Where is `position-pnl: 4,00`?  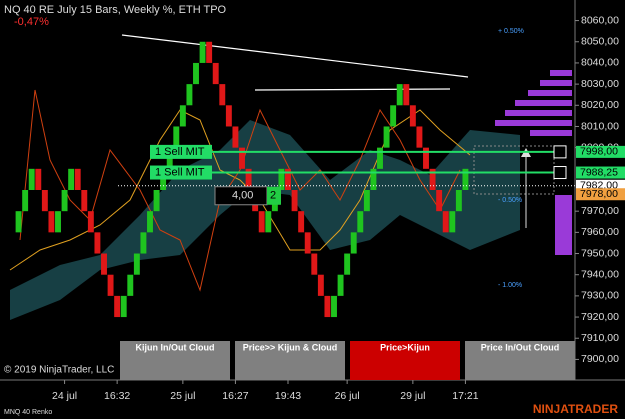 position-pnl: 4,00 is located at coordinates (242, 196).